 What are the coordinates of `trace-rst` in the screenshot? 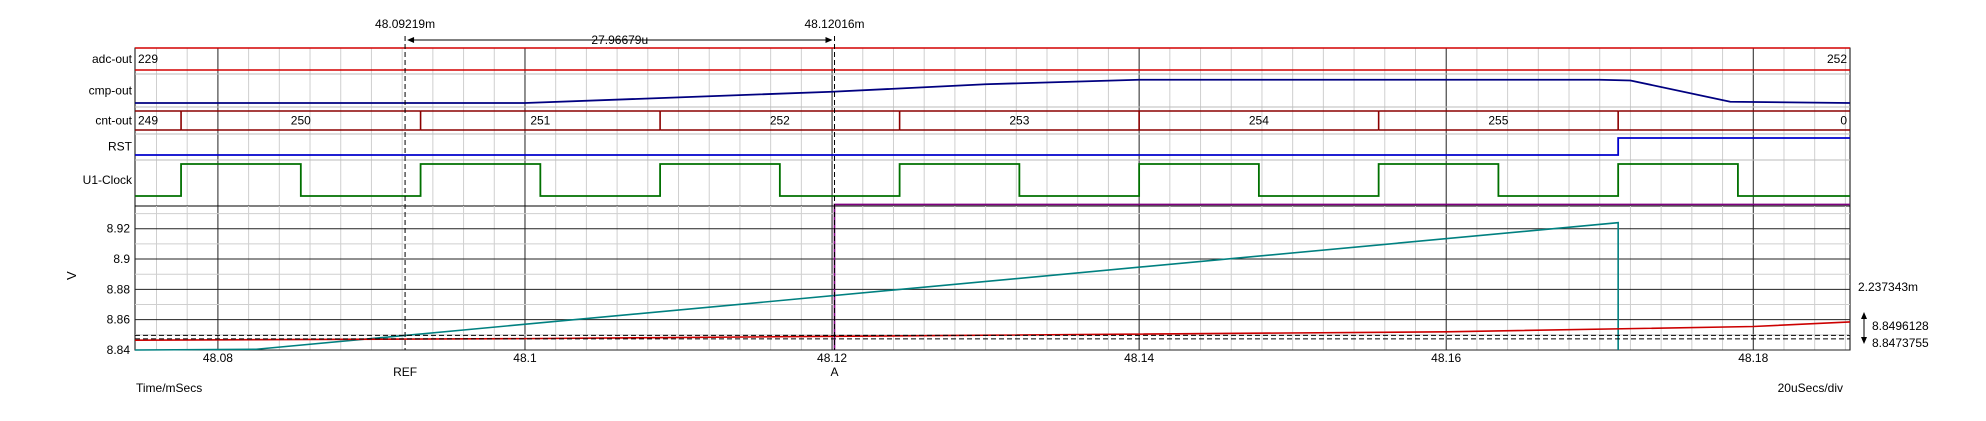 It's located at (992, 146).